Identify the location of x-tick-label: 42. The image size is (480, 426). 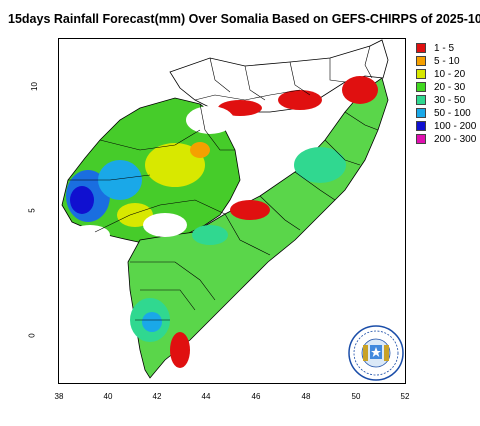
(157, 396).